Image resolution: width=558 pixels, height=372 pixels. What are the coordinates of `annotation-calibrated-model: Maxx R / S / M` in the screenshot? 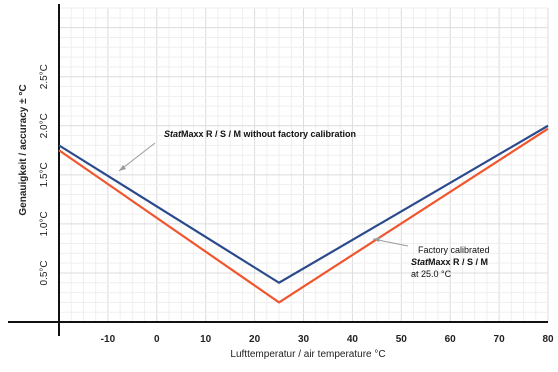 It's located at (458, 262).